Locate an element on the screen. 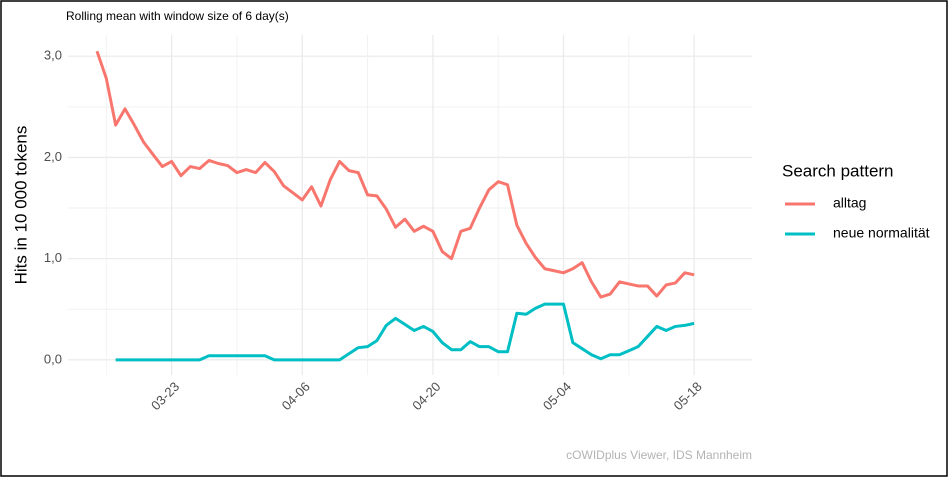  y-axis-label: Hits in 10 000 tokens is located at coordinates (20, 205).